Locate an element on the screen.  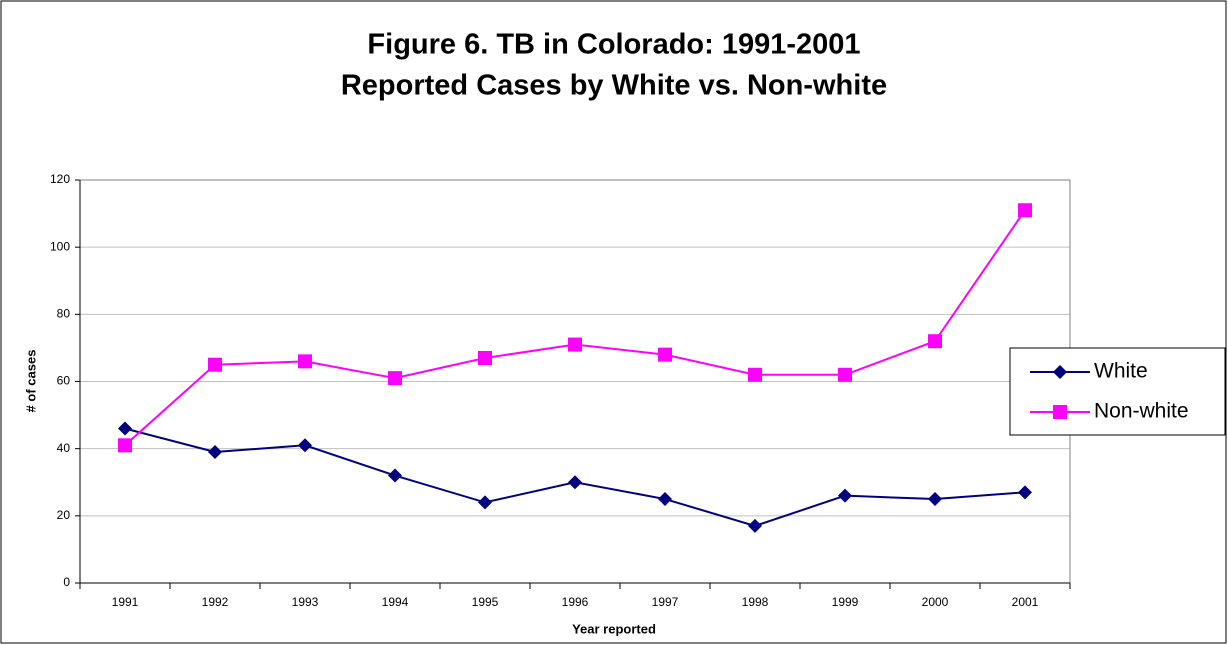
x-tick-label: 1993 is located at coordinates (305, 602).